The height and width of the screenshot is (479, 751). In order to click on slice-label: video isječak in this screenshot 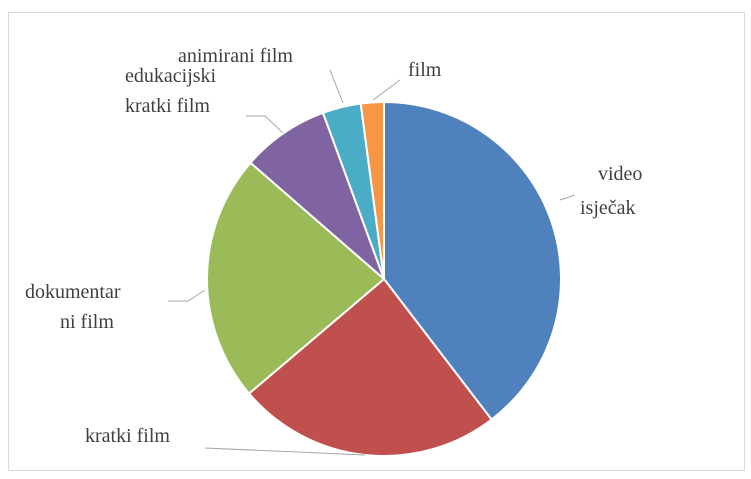, I will do `click(611, 191)`.